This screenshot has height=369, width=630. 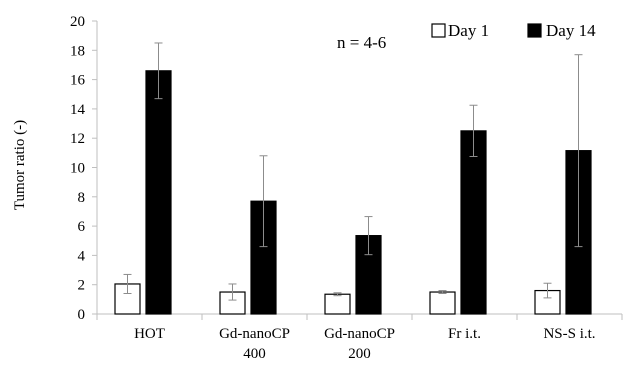 What do you see at coordinates (77, 22) in the screenshot?
I see `y-tick-label: 20` at bounding box center [77, 22].